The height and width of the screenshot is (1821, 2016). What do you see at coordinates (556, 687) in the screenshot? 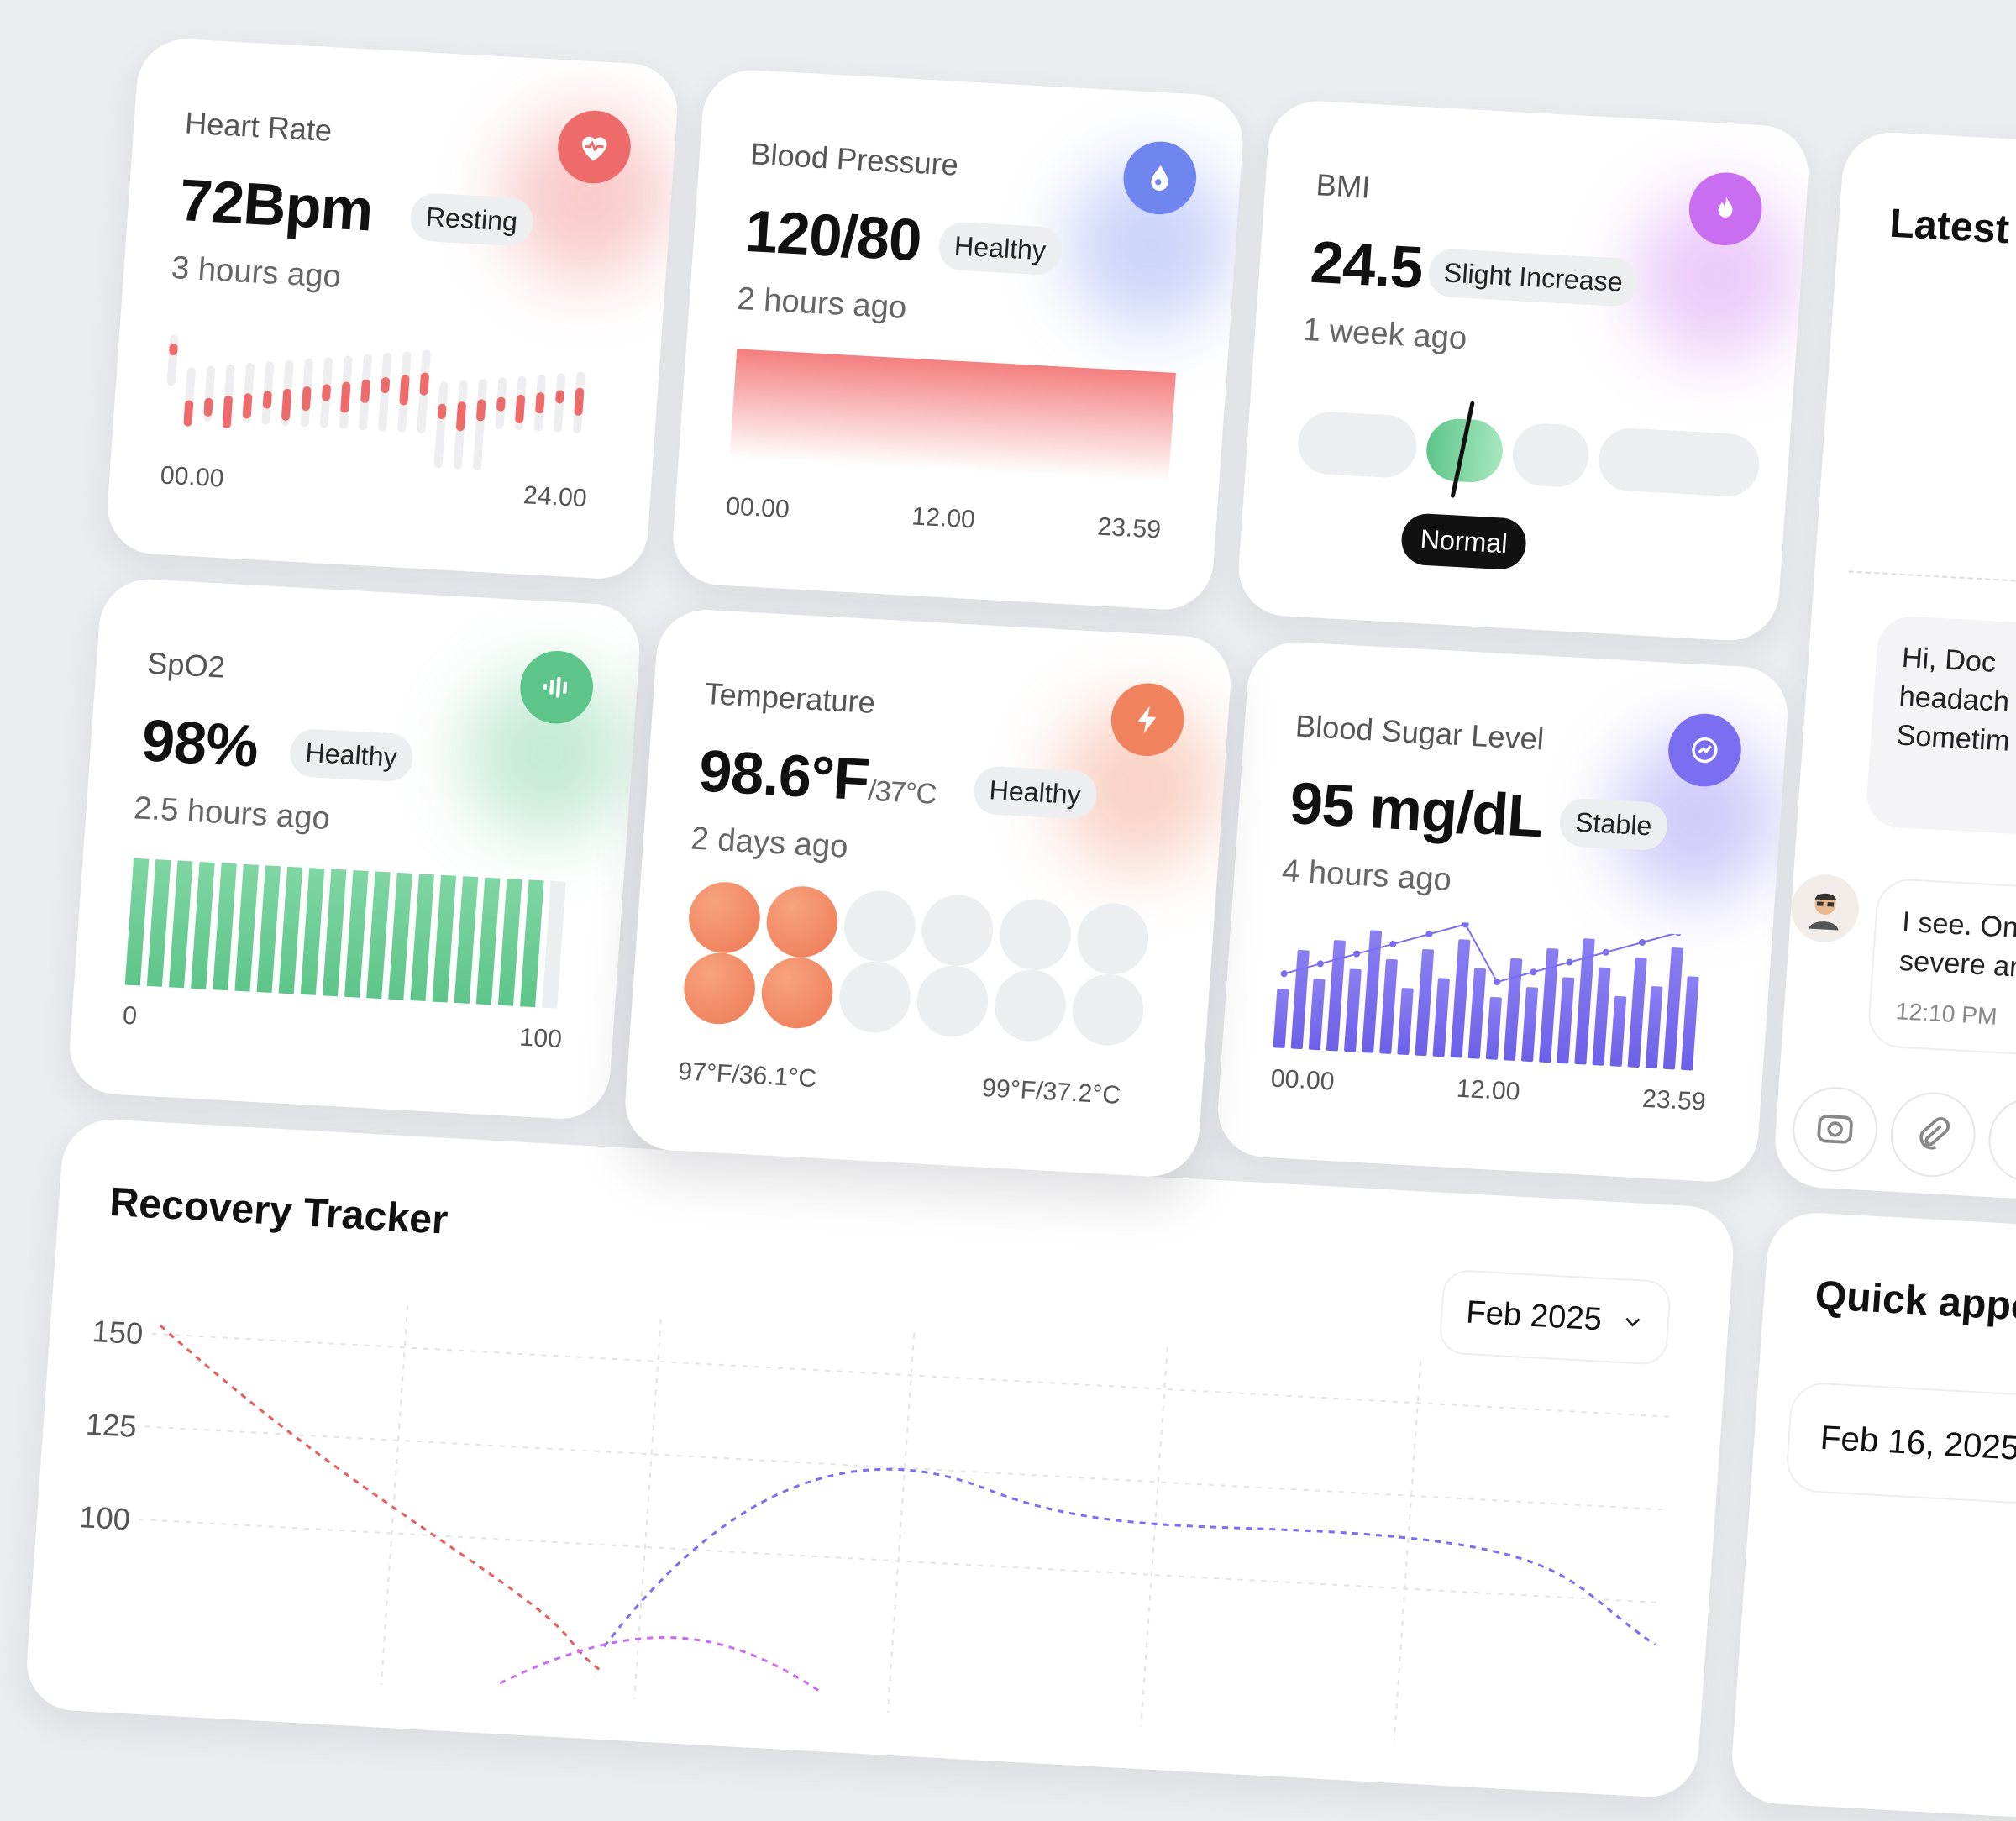
I see `waveform-icon` at bounding box center [556, 687].